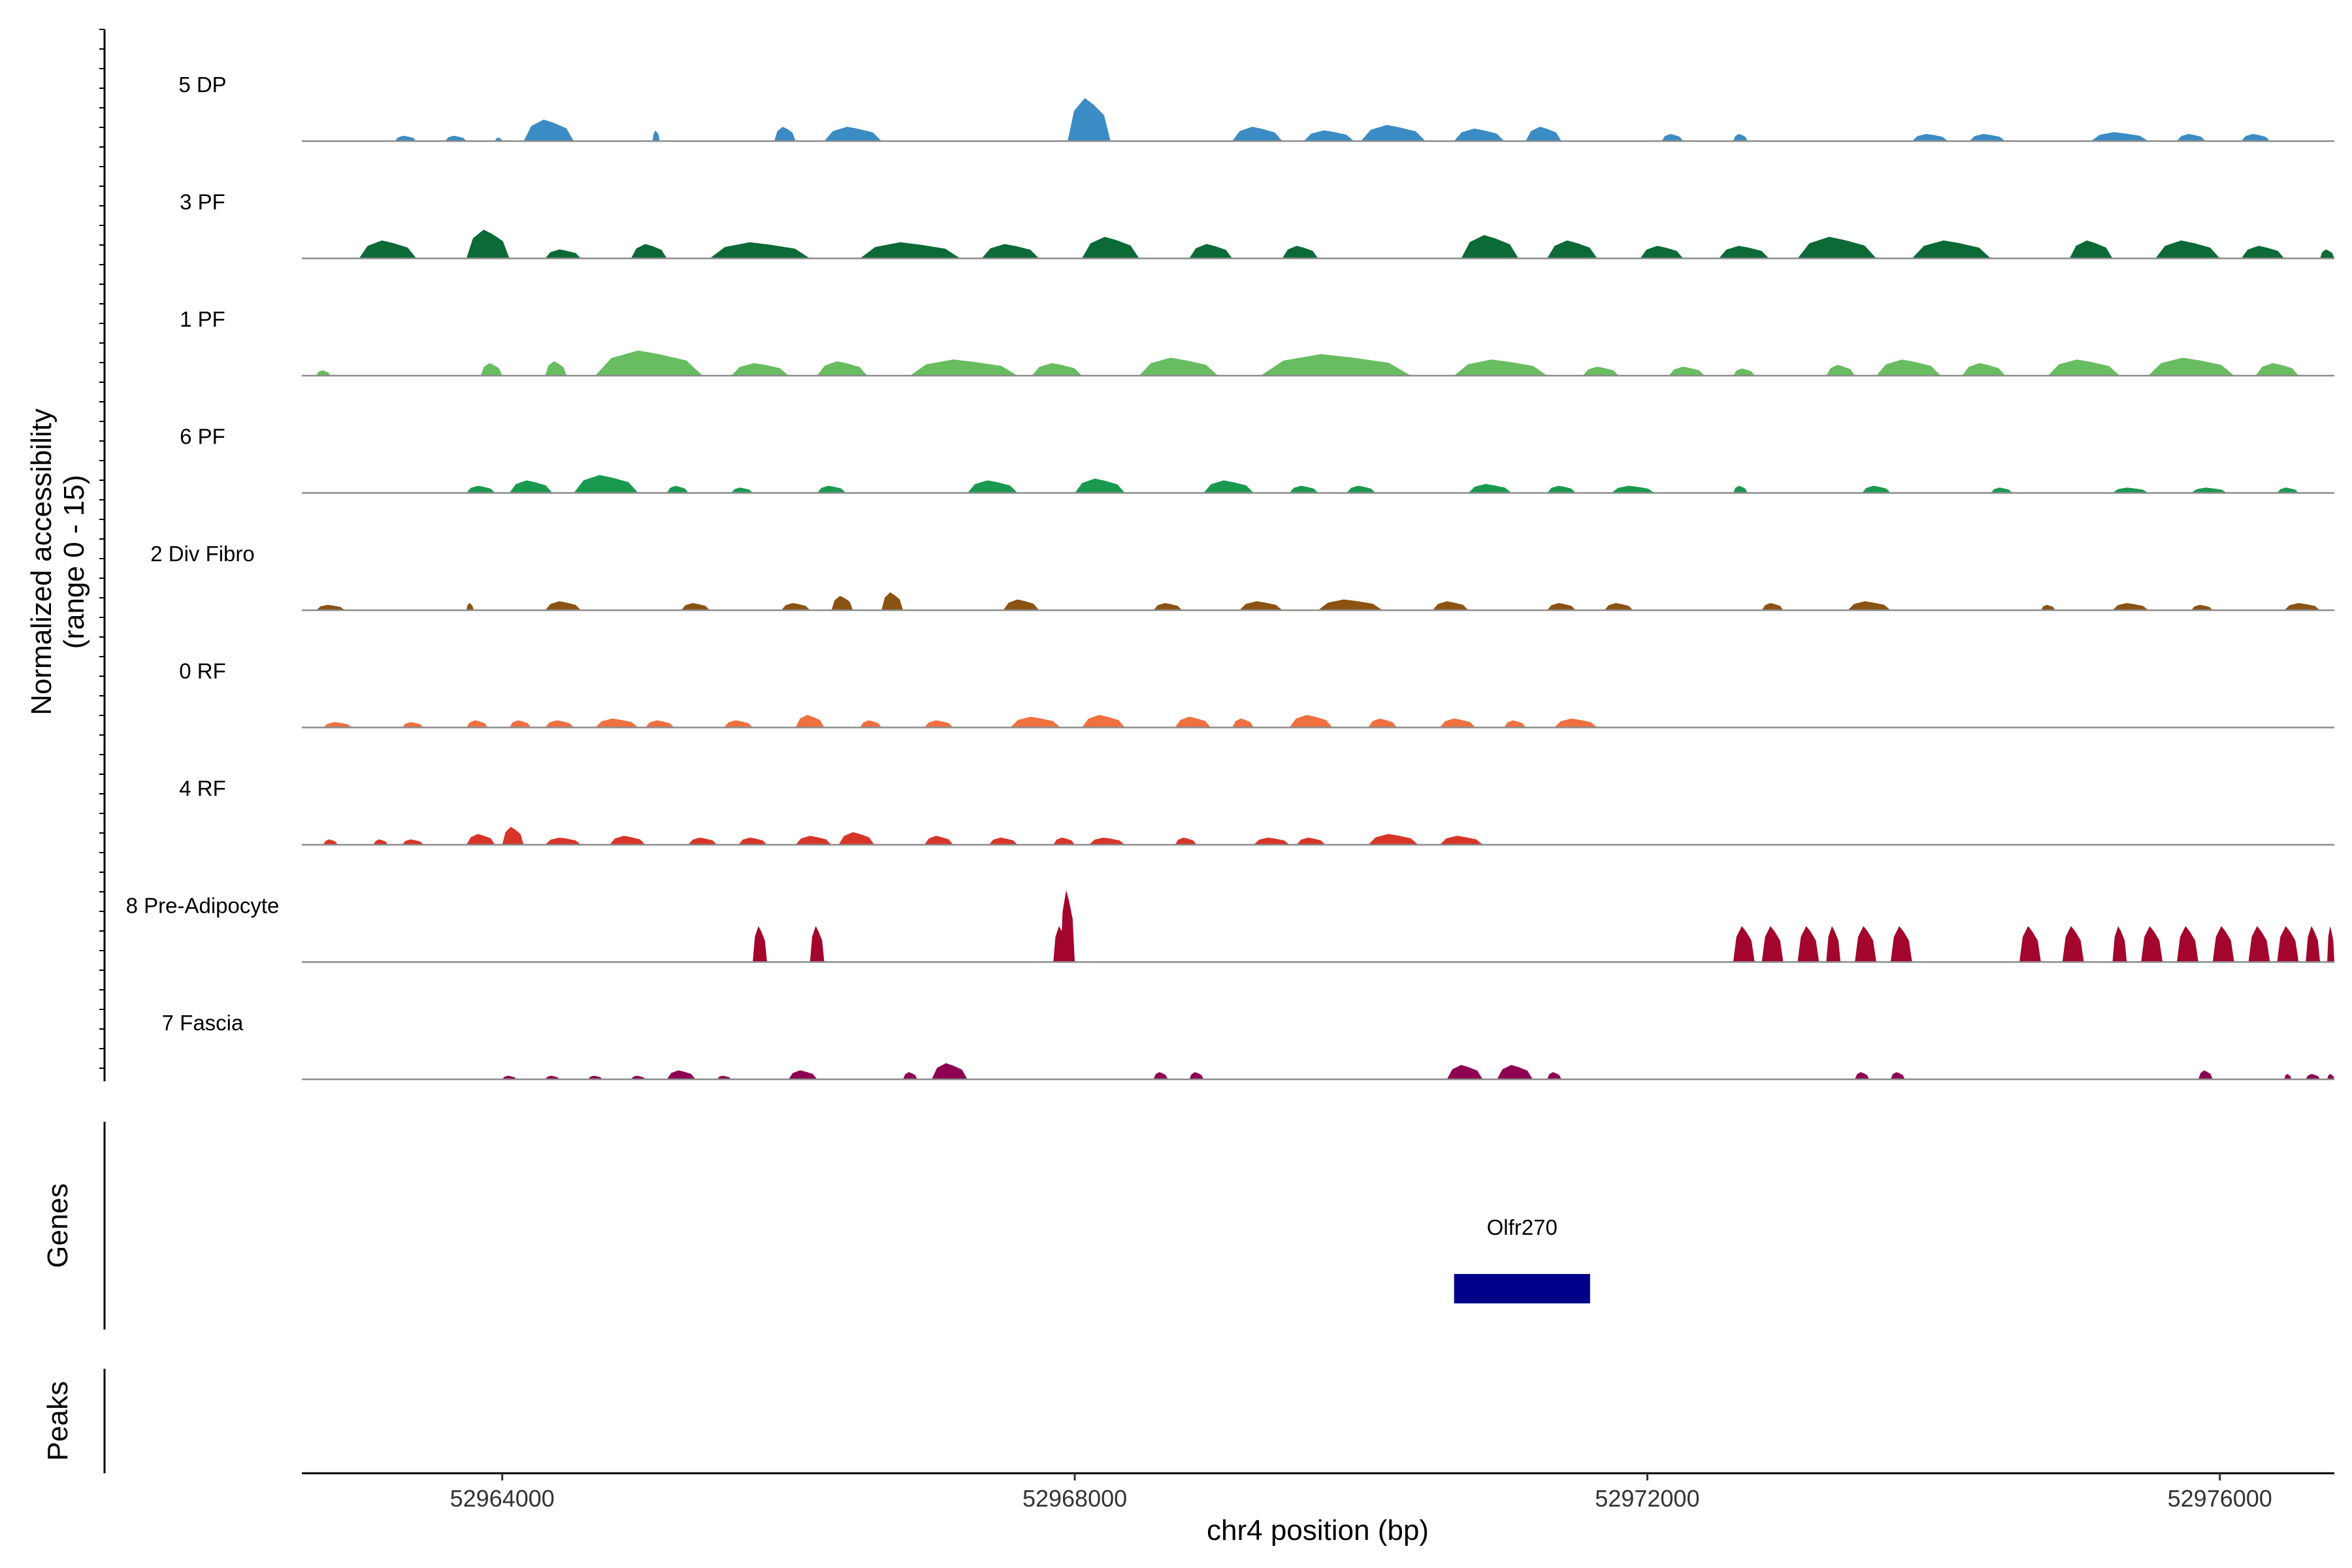 The width and height of the screenshot is (2352, 1568). Describe the element at coordinates (1522, 1259) in the screenshot. I see `genes-track: Olfr270` at that location.